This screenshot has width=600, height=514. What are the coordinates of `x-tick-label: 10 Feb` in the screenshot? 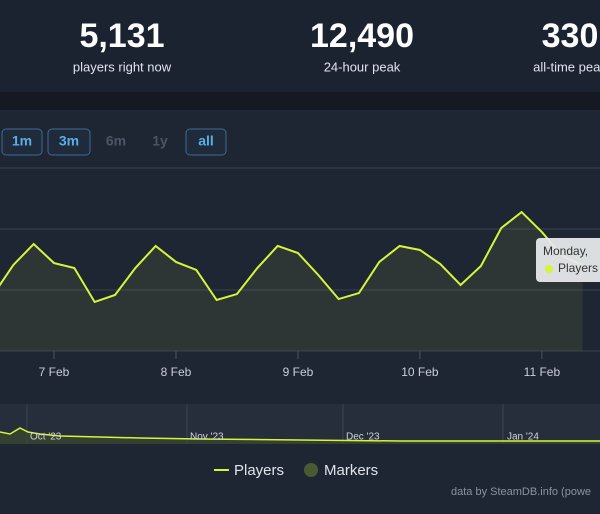 It's located at (420, 372).